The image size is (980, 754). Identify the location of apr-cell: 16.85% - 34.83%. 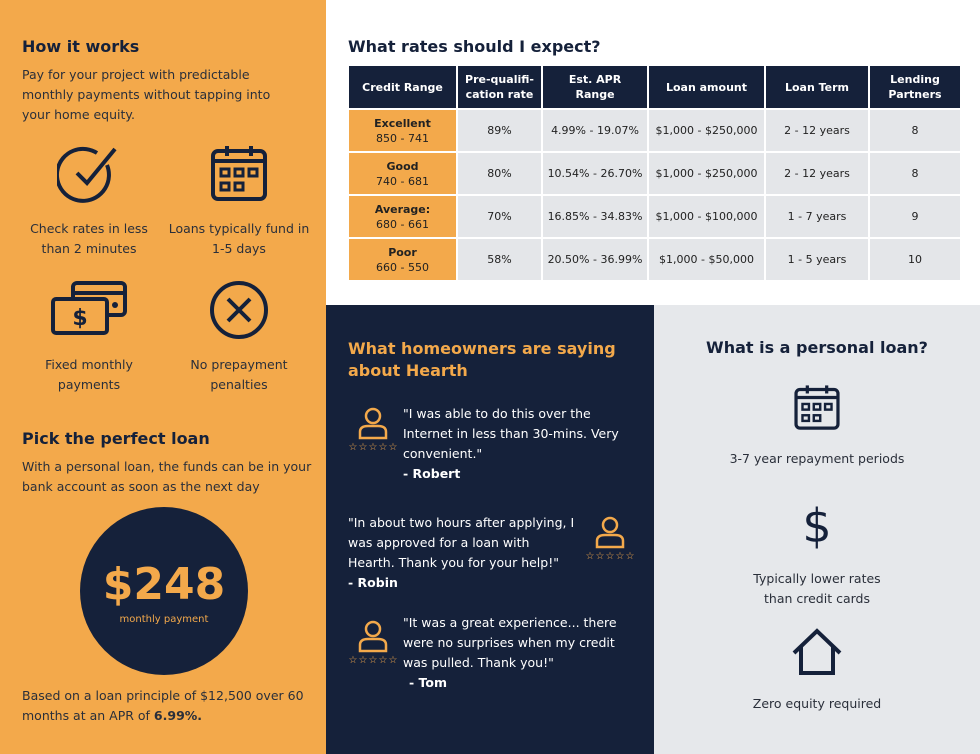
(595, 216).